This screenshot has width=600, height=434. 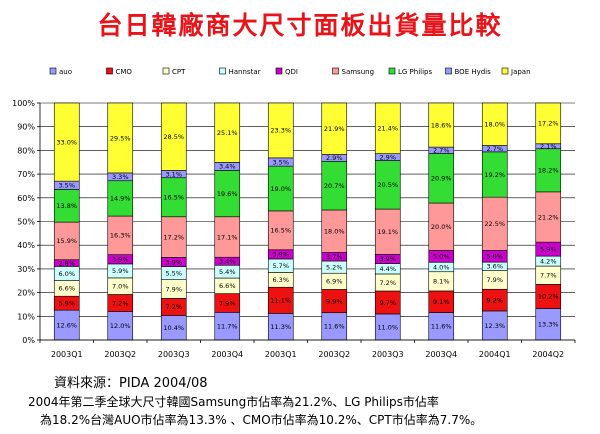 I want to click on legend-label-2: CPT, so click(x=179, y=72).